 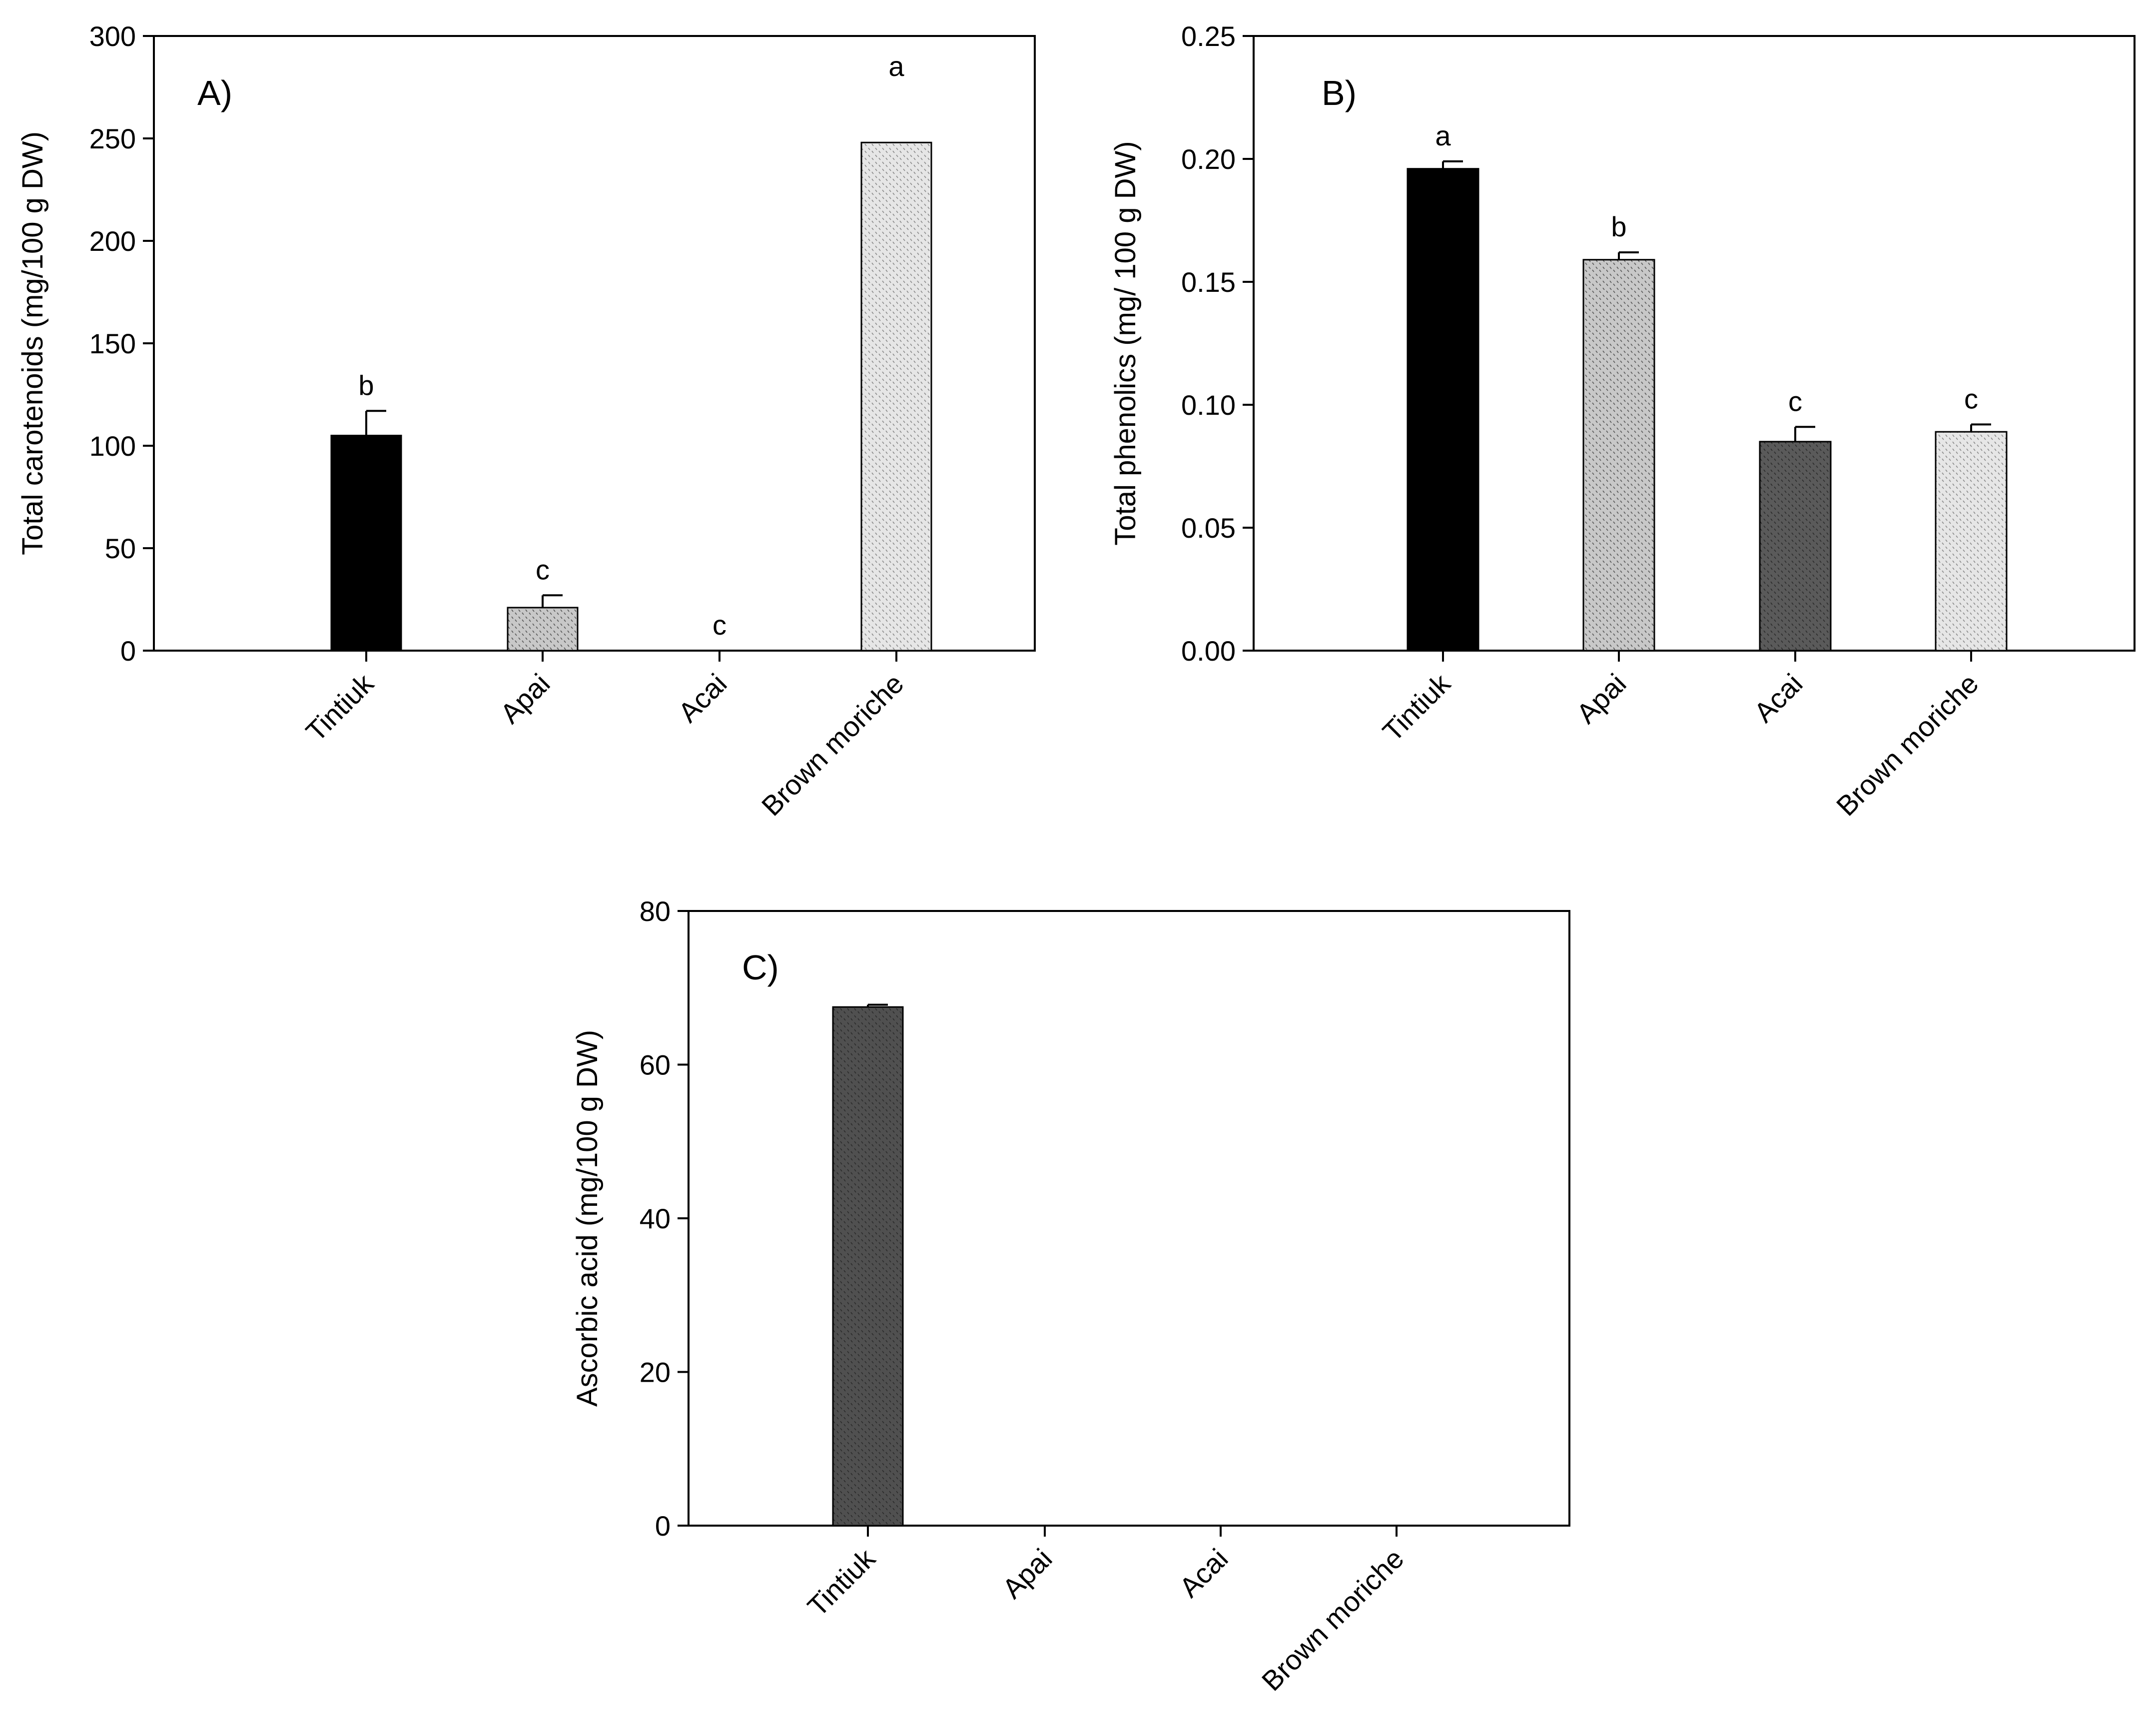 What do you see at coordinates (655, 1218) in the screenshot?
I see `y-tick-label: 40` at bounding box center [655, 1218].